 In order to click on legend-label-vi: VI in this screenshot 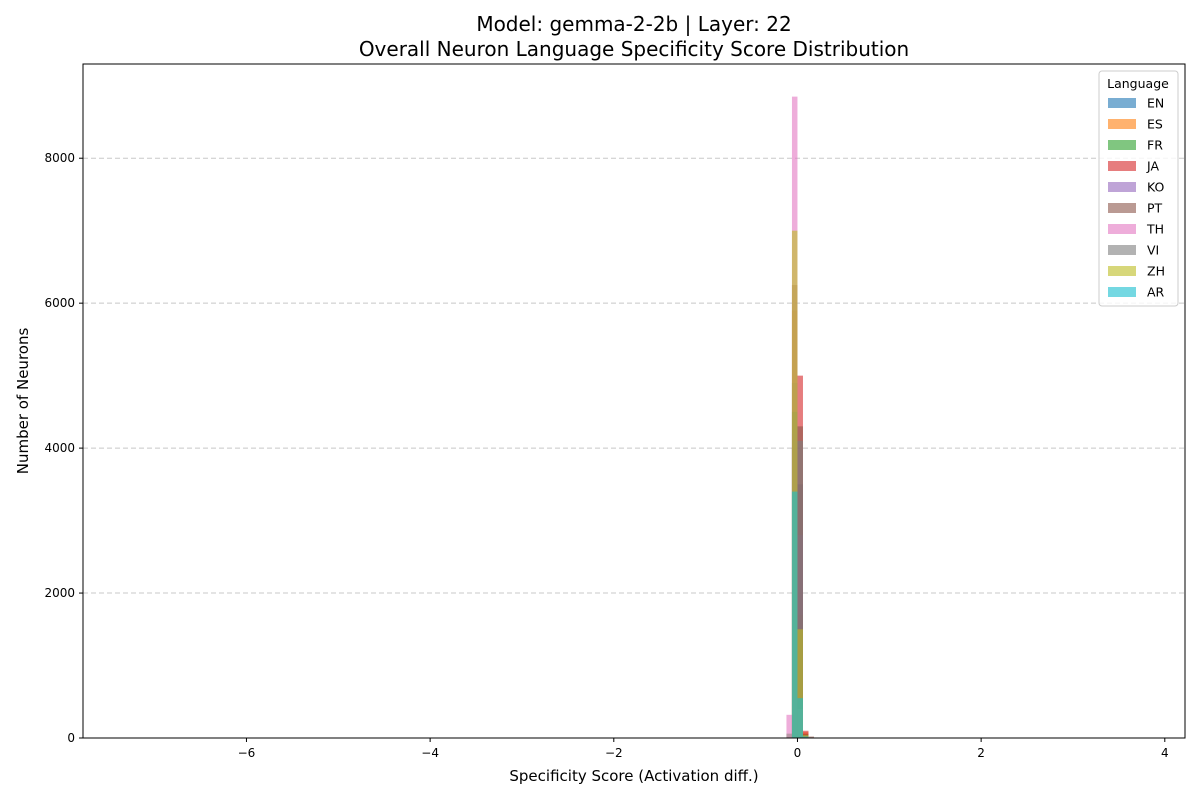, I will do `click(1153, 250)`.